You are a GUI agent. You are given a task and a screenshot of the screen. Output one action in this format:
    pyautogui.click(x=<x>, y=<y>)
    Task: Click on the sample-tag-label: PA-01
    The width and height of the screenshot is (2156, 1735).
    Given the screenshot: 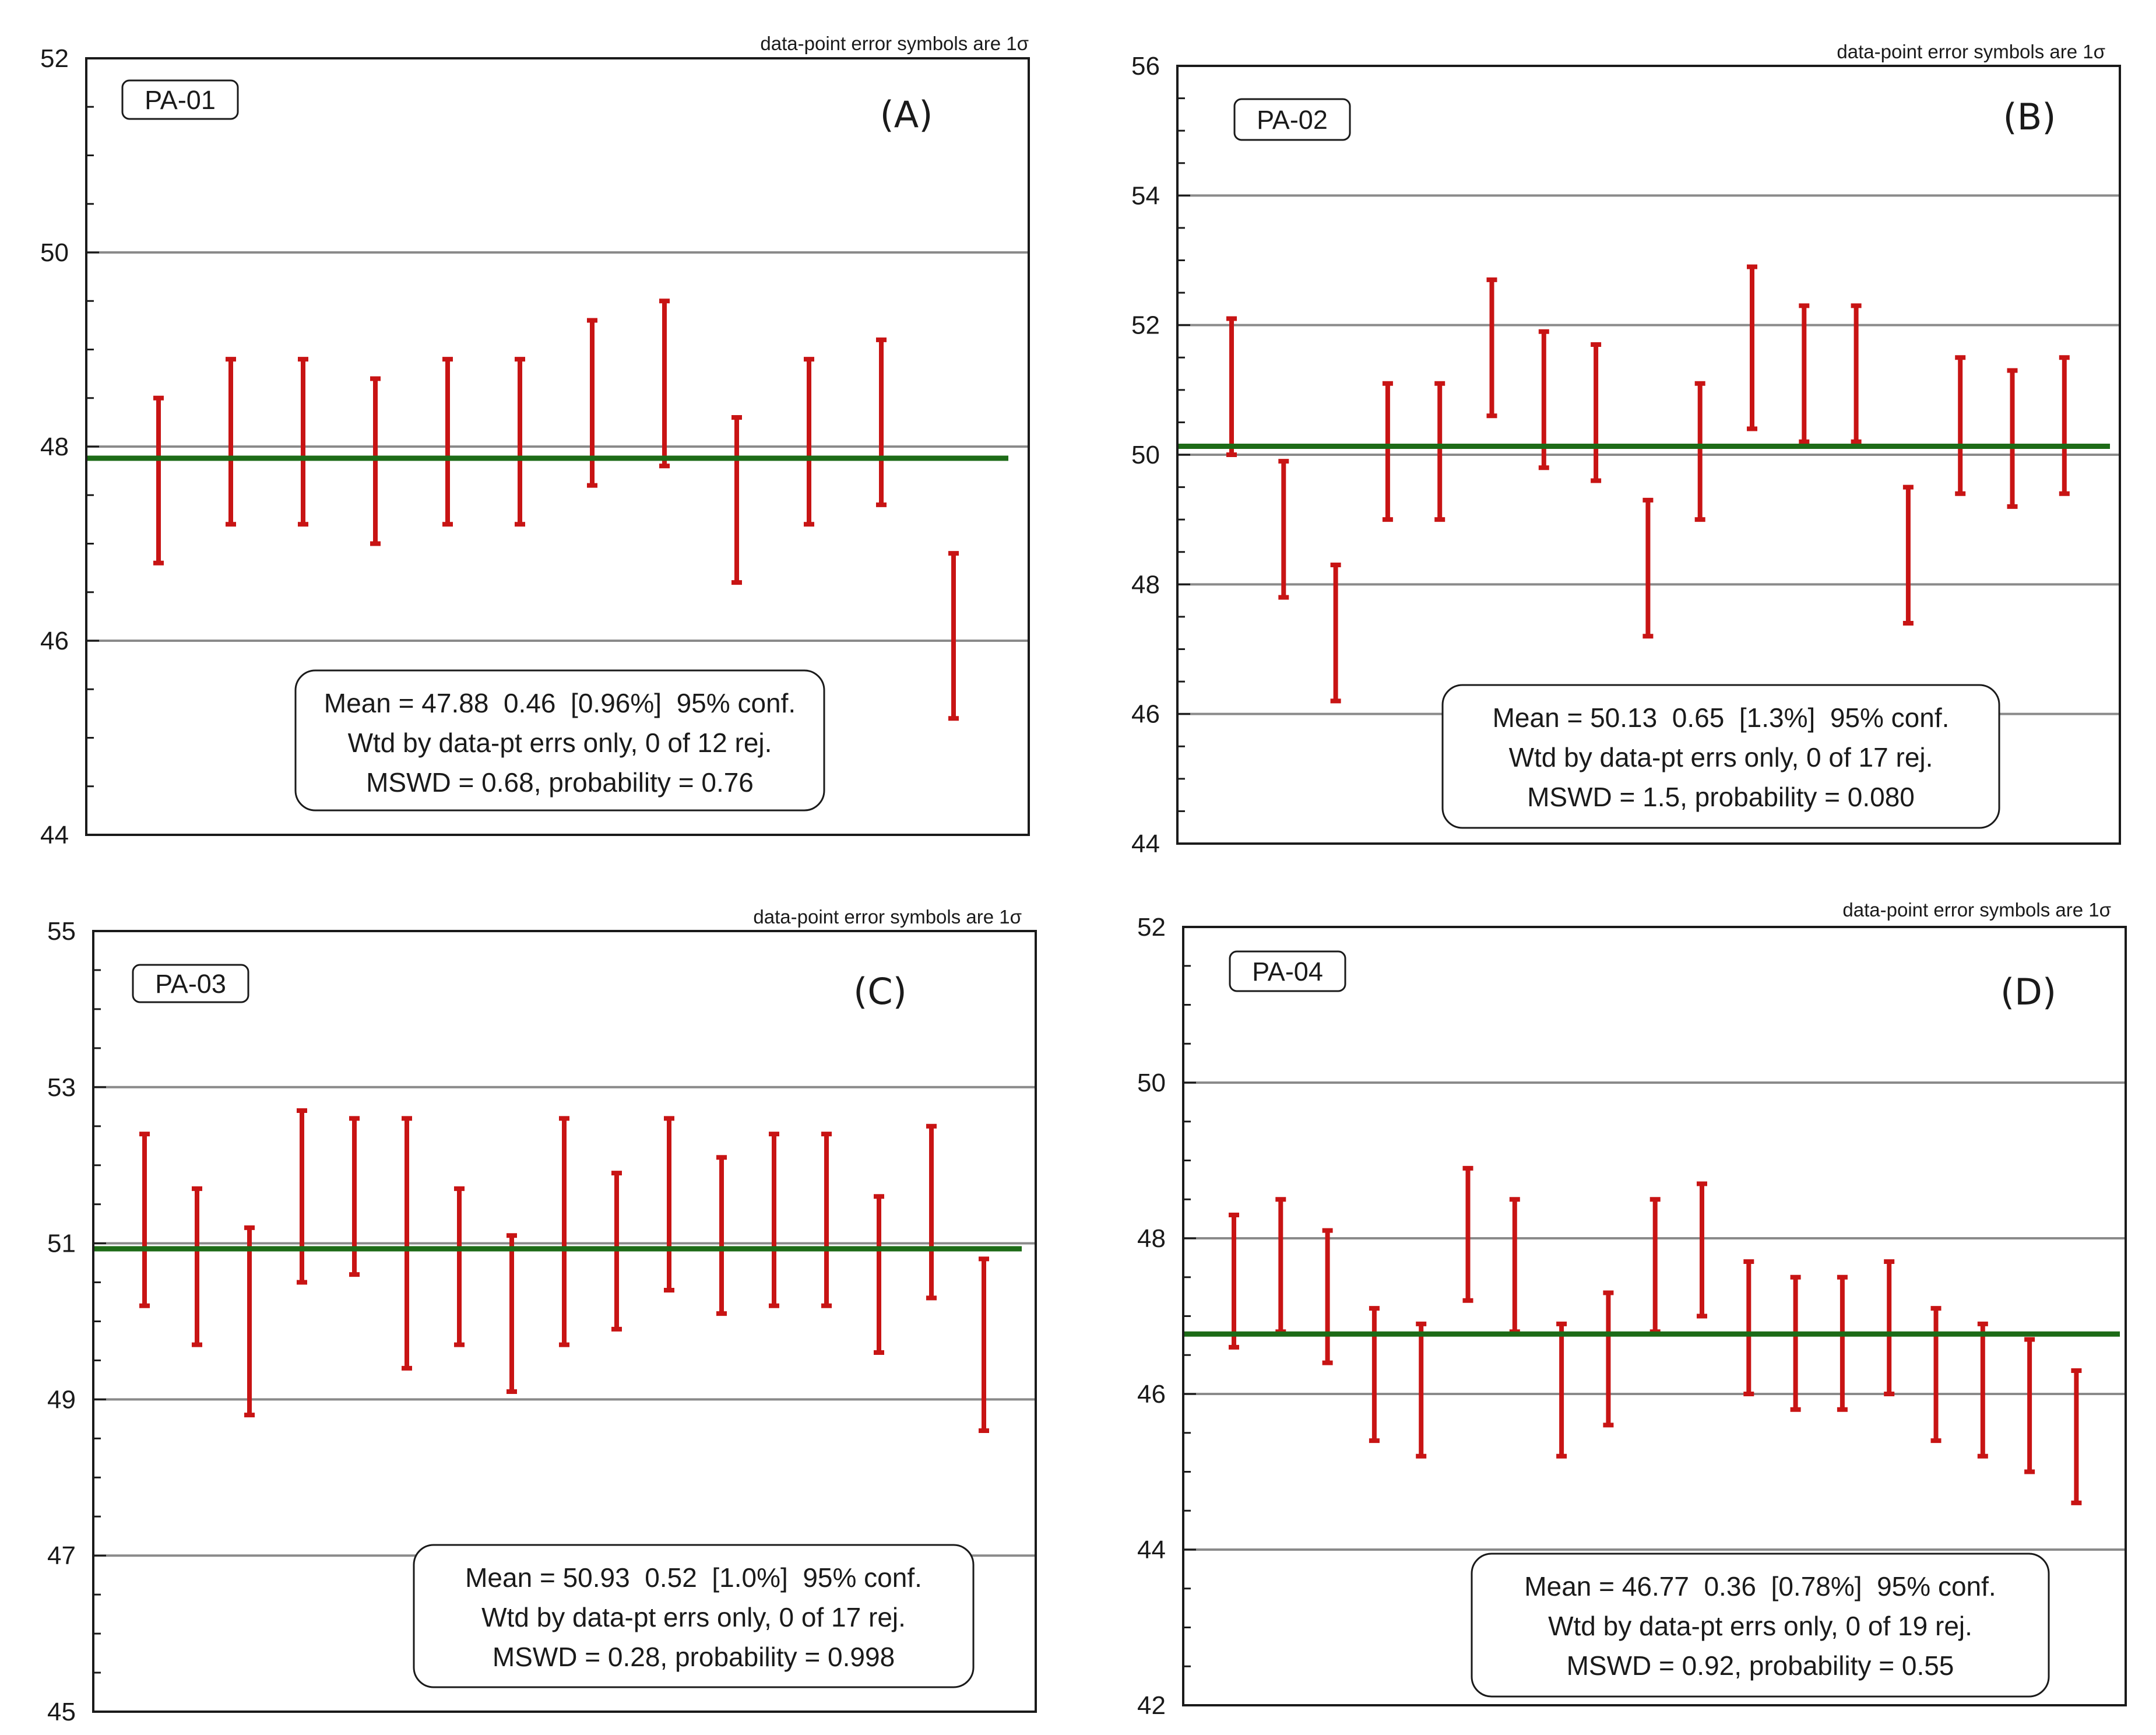 What is the action you would take?
    pyautogui.click(x=180, y=100)
    